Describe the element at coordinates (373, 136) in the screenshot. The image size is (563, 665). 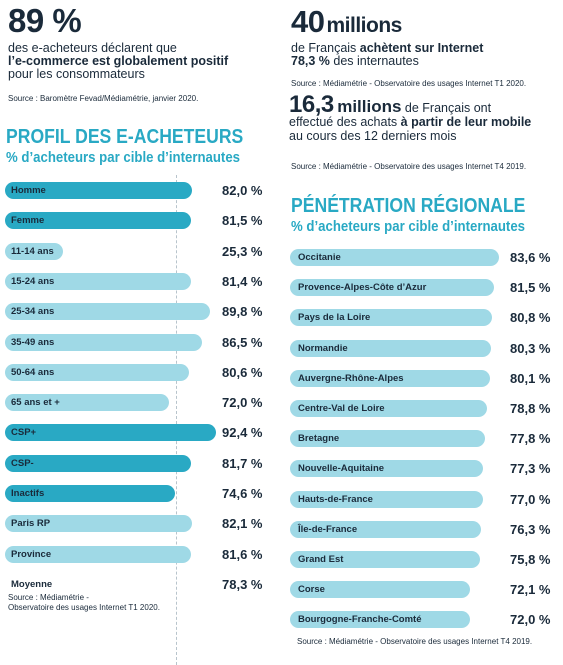
I see `stat-16-line3: au cours des 12 derniers mois` at that location.